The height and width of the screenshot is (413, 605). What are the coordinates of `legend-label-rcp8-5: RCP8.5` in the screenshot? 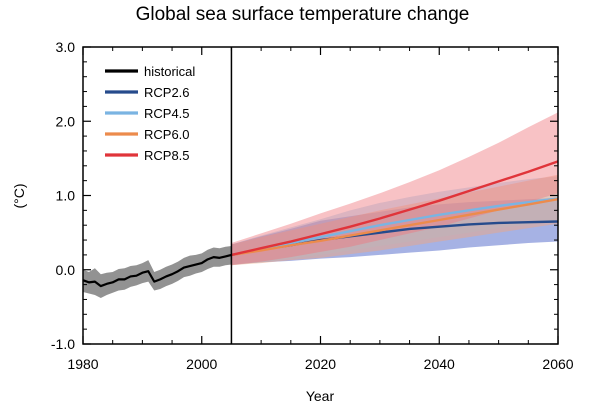 It's located at (167, 155).